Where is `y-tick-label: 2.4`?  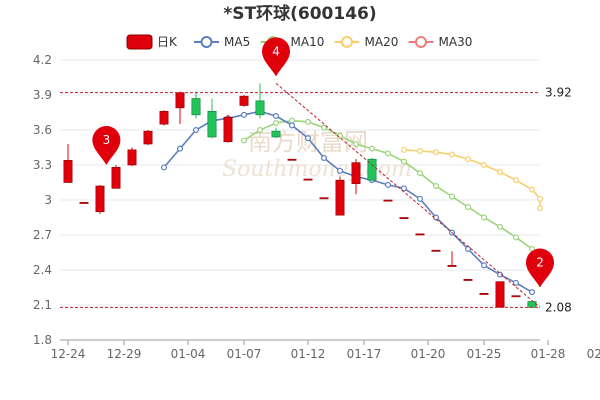 y-tick-label: 2.4 is located at coordinates (42, 270).